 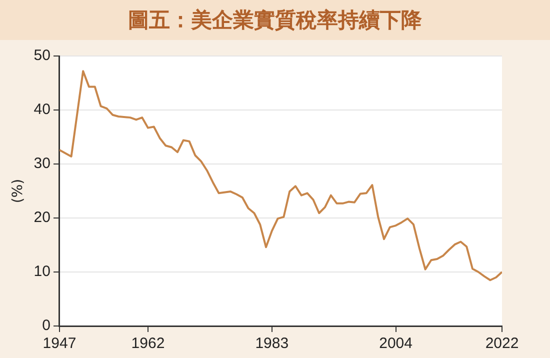 What do you see at coordinates (42, 217) in the screenshot?
I see `y-tick-label: 20` at bounding box center [42, 217].